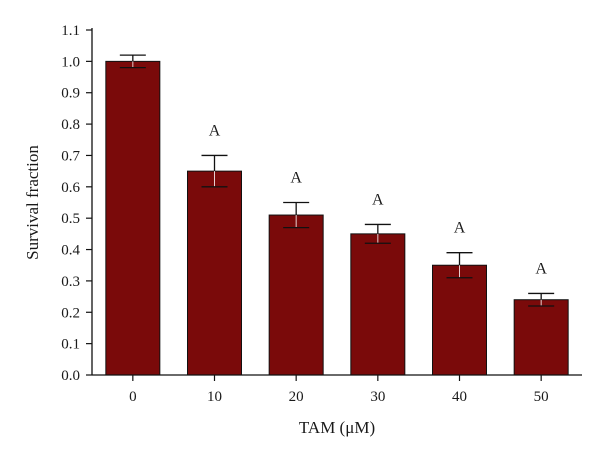  What do you see at coordinates (70, 94) in the screenshot?
I see `y-tick-label-0.9: 0.9` at bounding box center [70, 94].